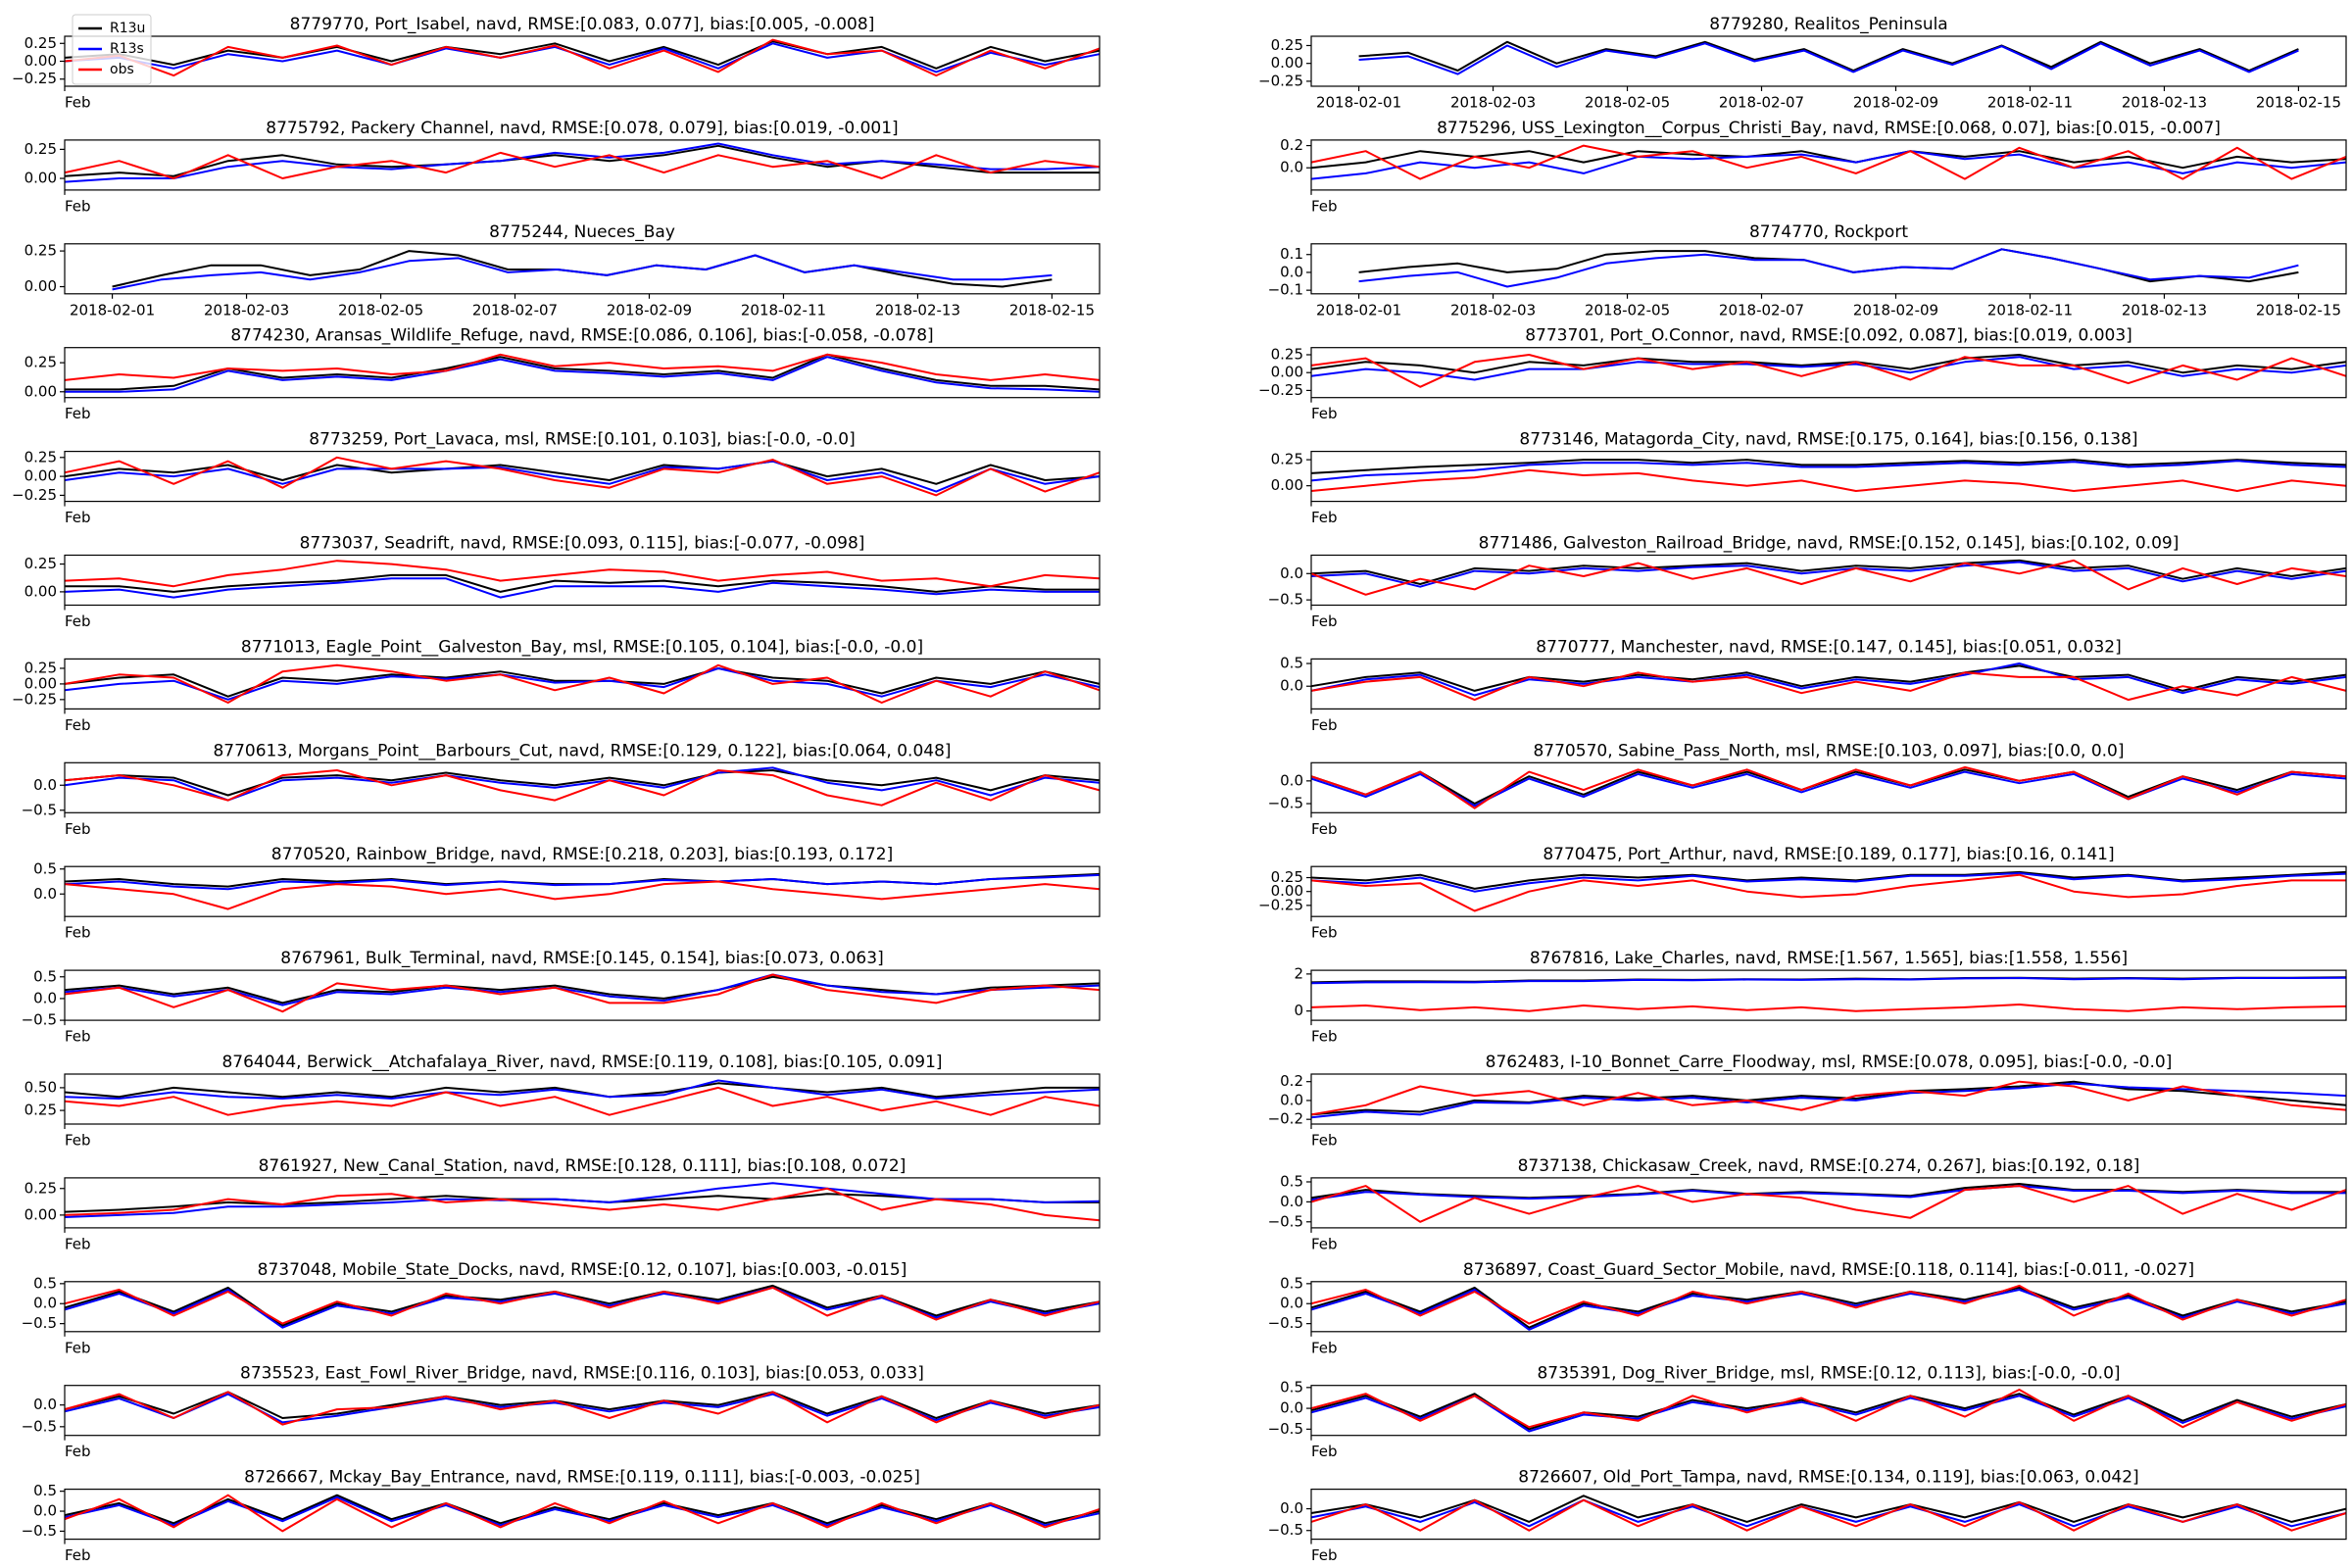 The image size is (2352, 1568). What do you see at coordinates (2164, 309) in the screenshot?
I see `x-tick-label: 2018-02-13` at bounding box center [2164, 309].